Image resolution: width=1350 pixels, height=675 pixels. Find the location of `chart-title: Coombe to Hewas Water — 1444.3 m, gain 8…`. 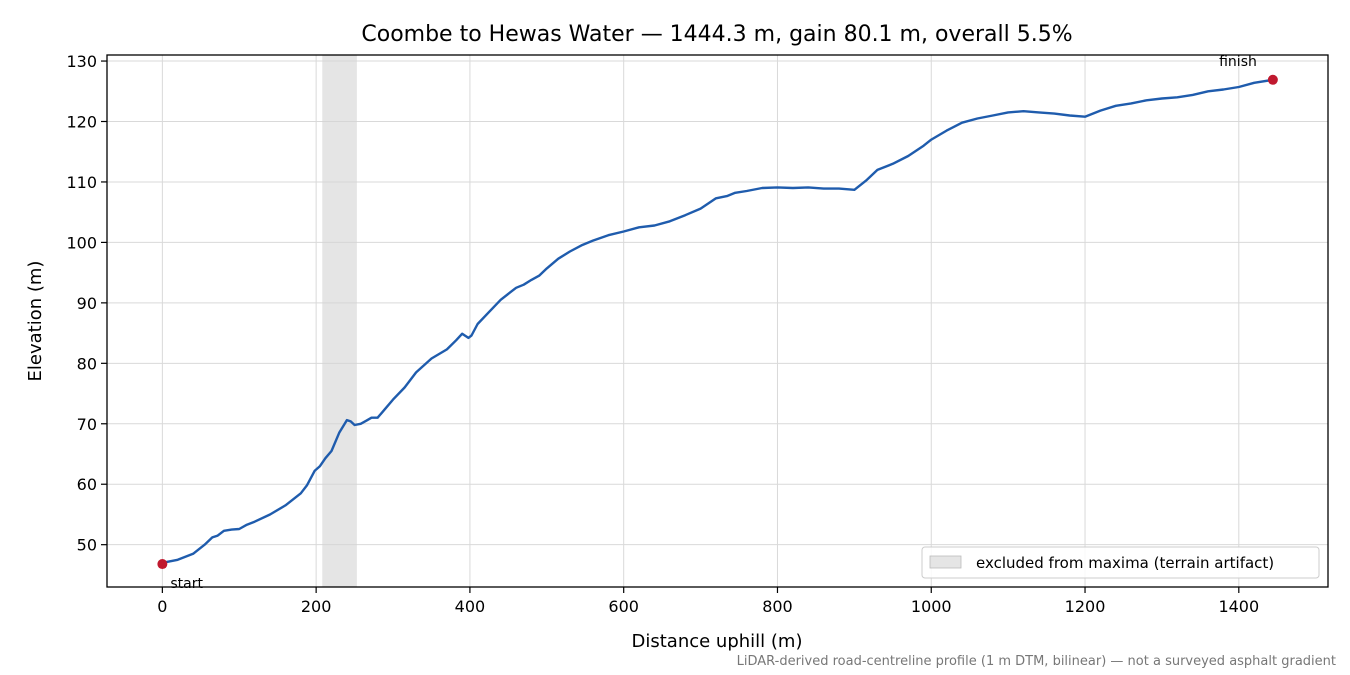

chart-title: Coombe to Hewas Water — 1444.3 m, gain 8… is located at coordinates (716, 34).